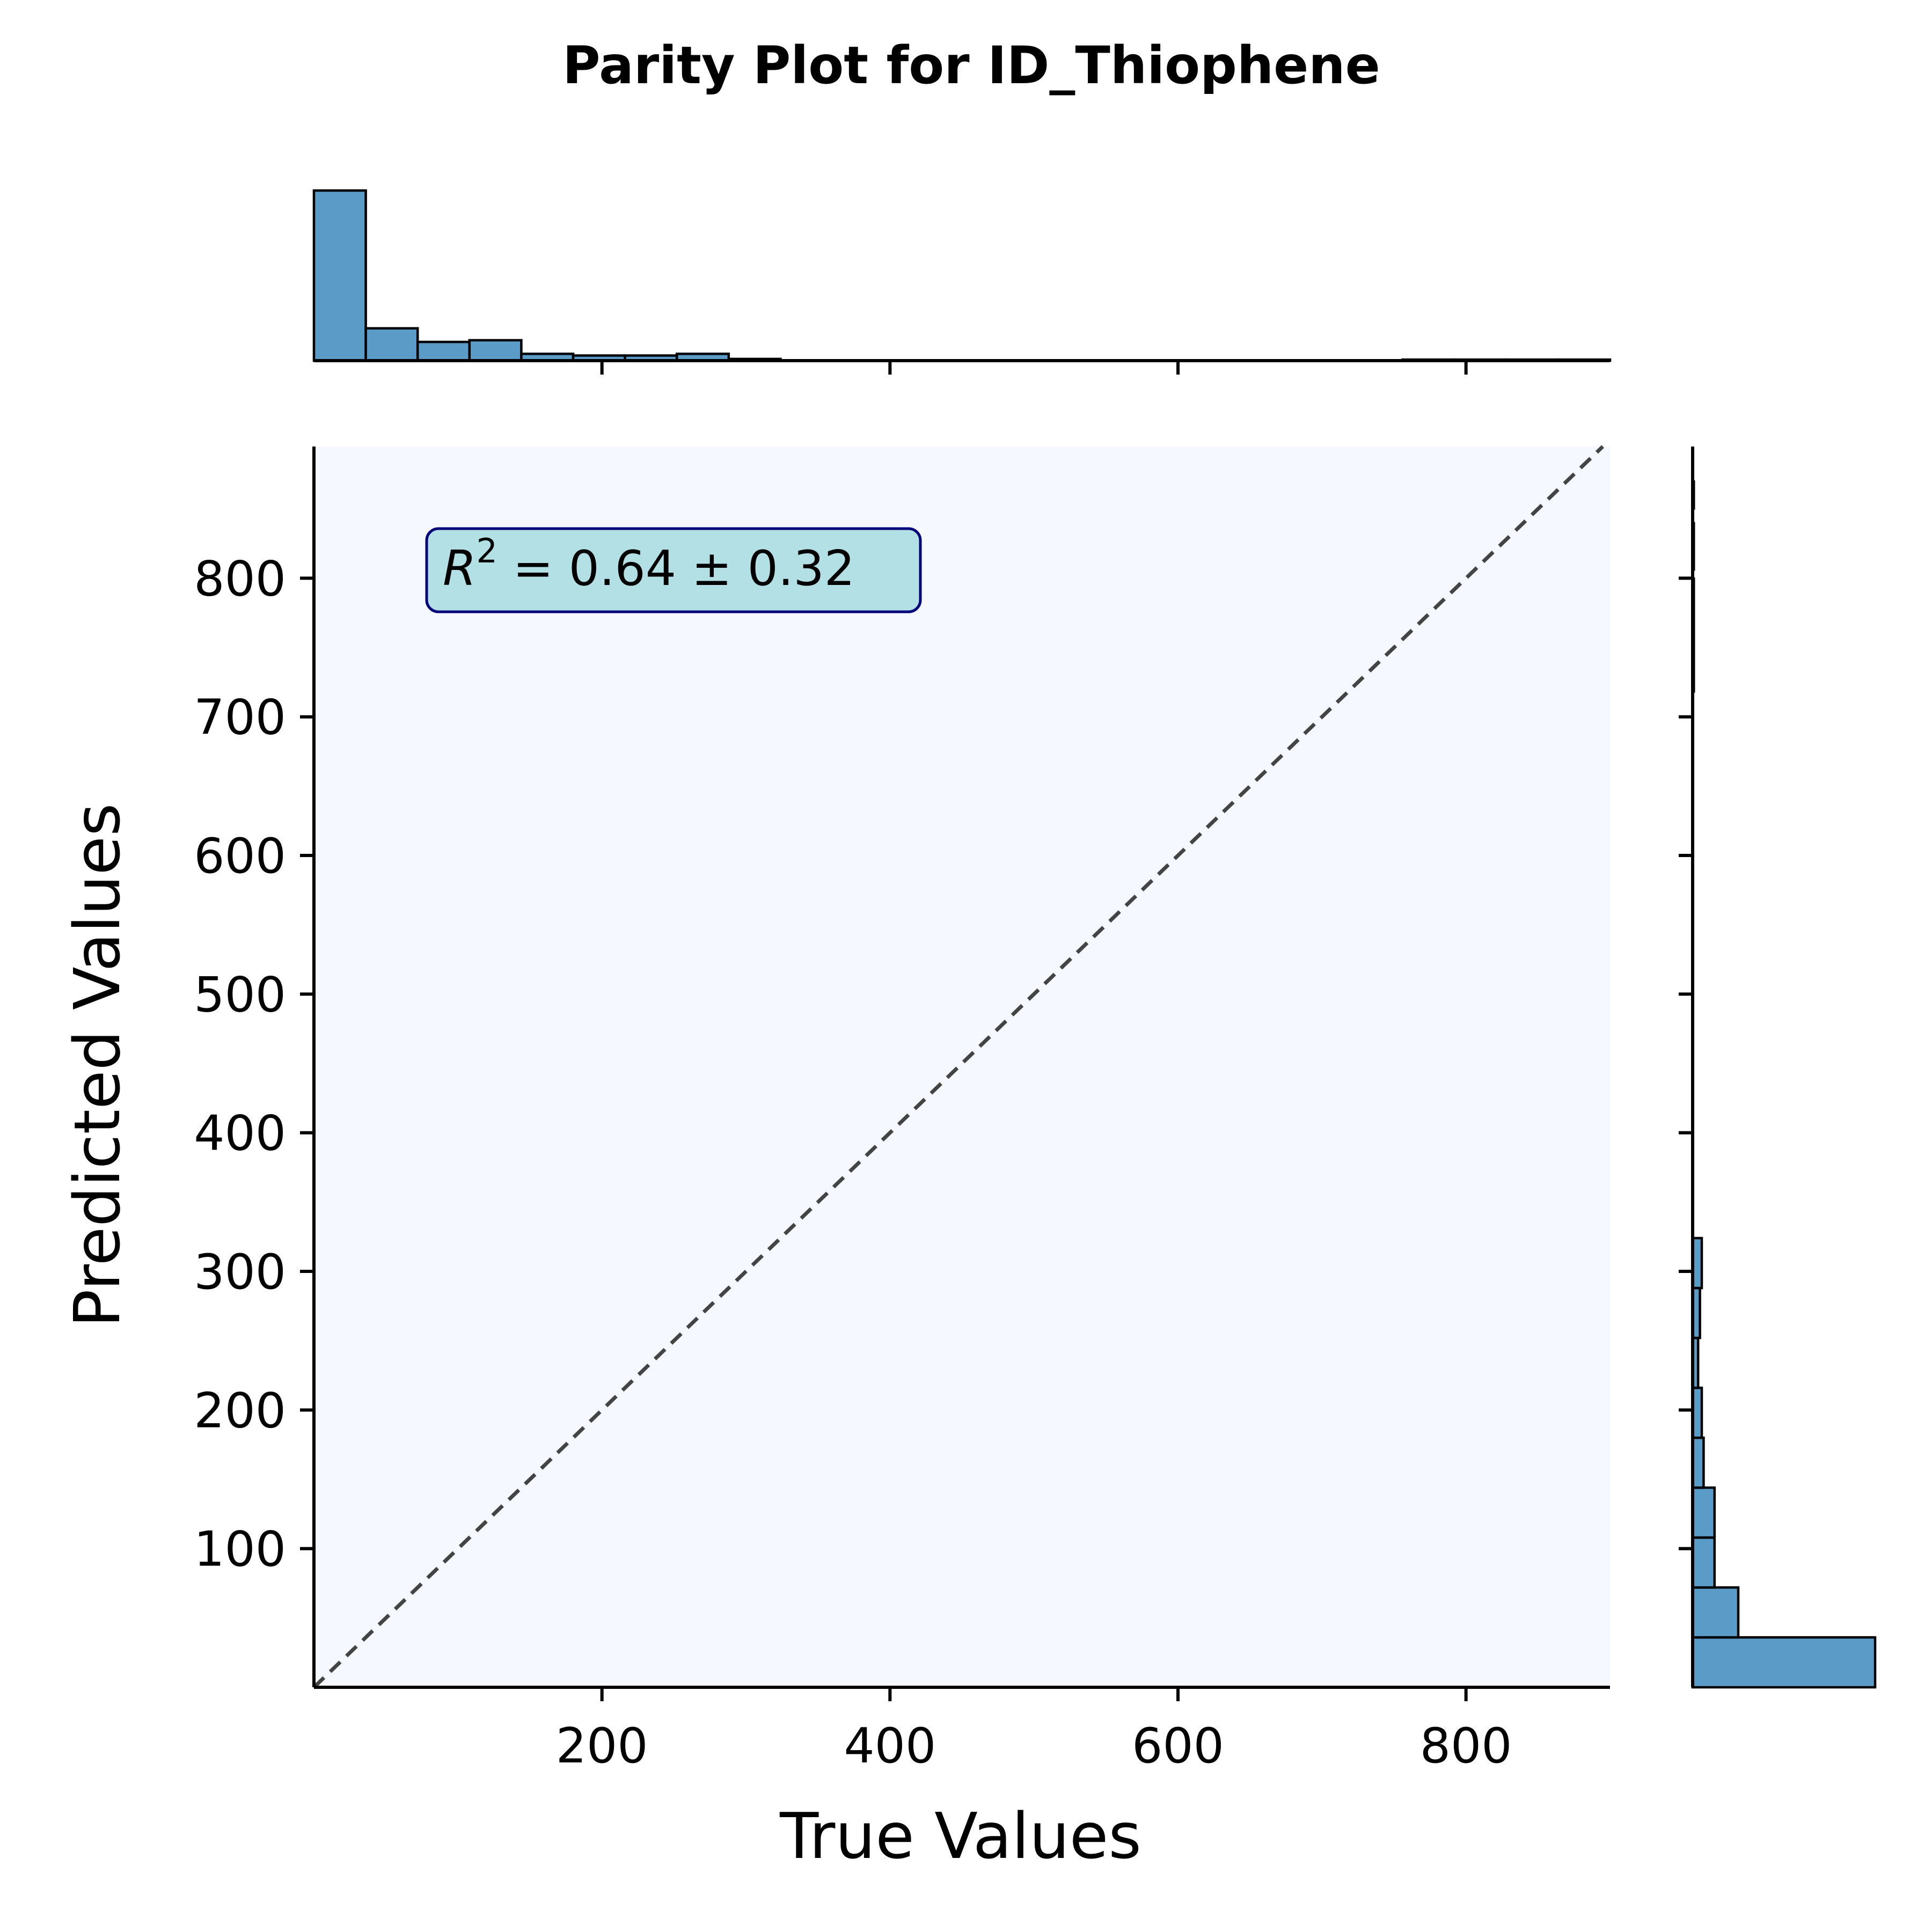 This screenshot has height=1932, width=1932. I want to click on right-marginal-histogram, so click(1784, 1084).